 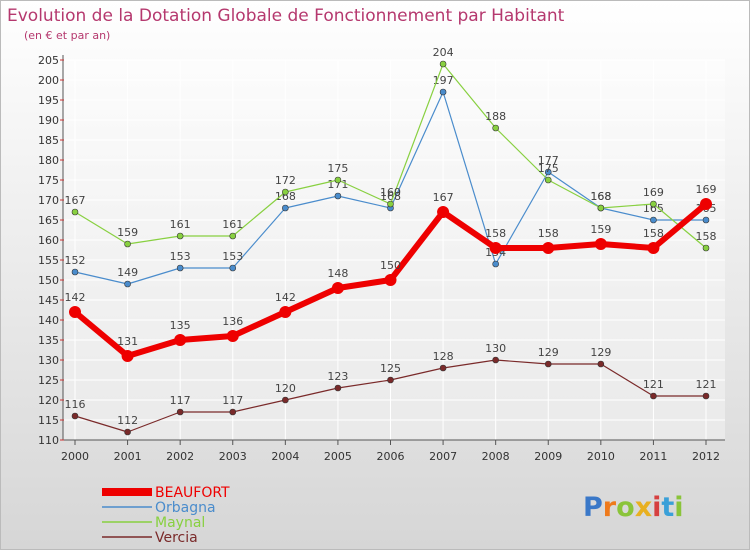 I want to click on y-tick-label: 125, so click(x=48, y=380).